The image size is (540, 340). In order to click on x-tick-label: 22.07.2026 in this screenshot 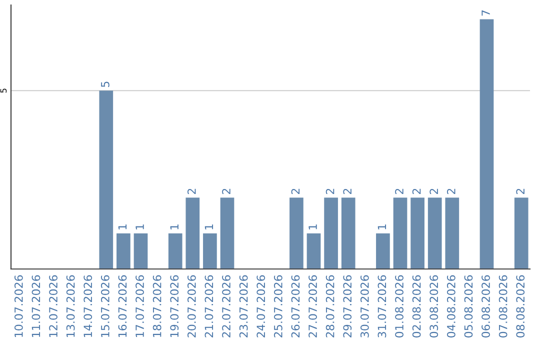, I will do `click(226, 306)`.